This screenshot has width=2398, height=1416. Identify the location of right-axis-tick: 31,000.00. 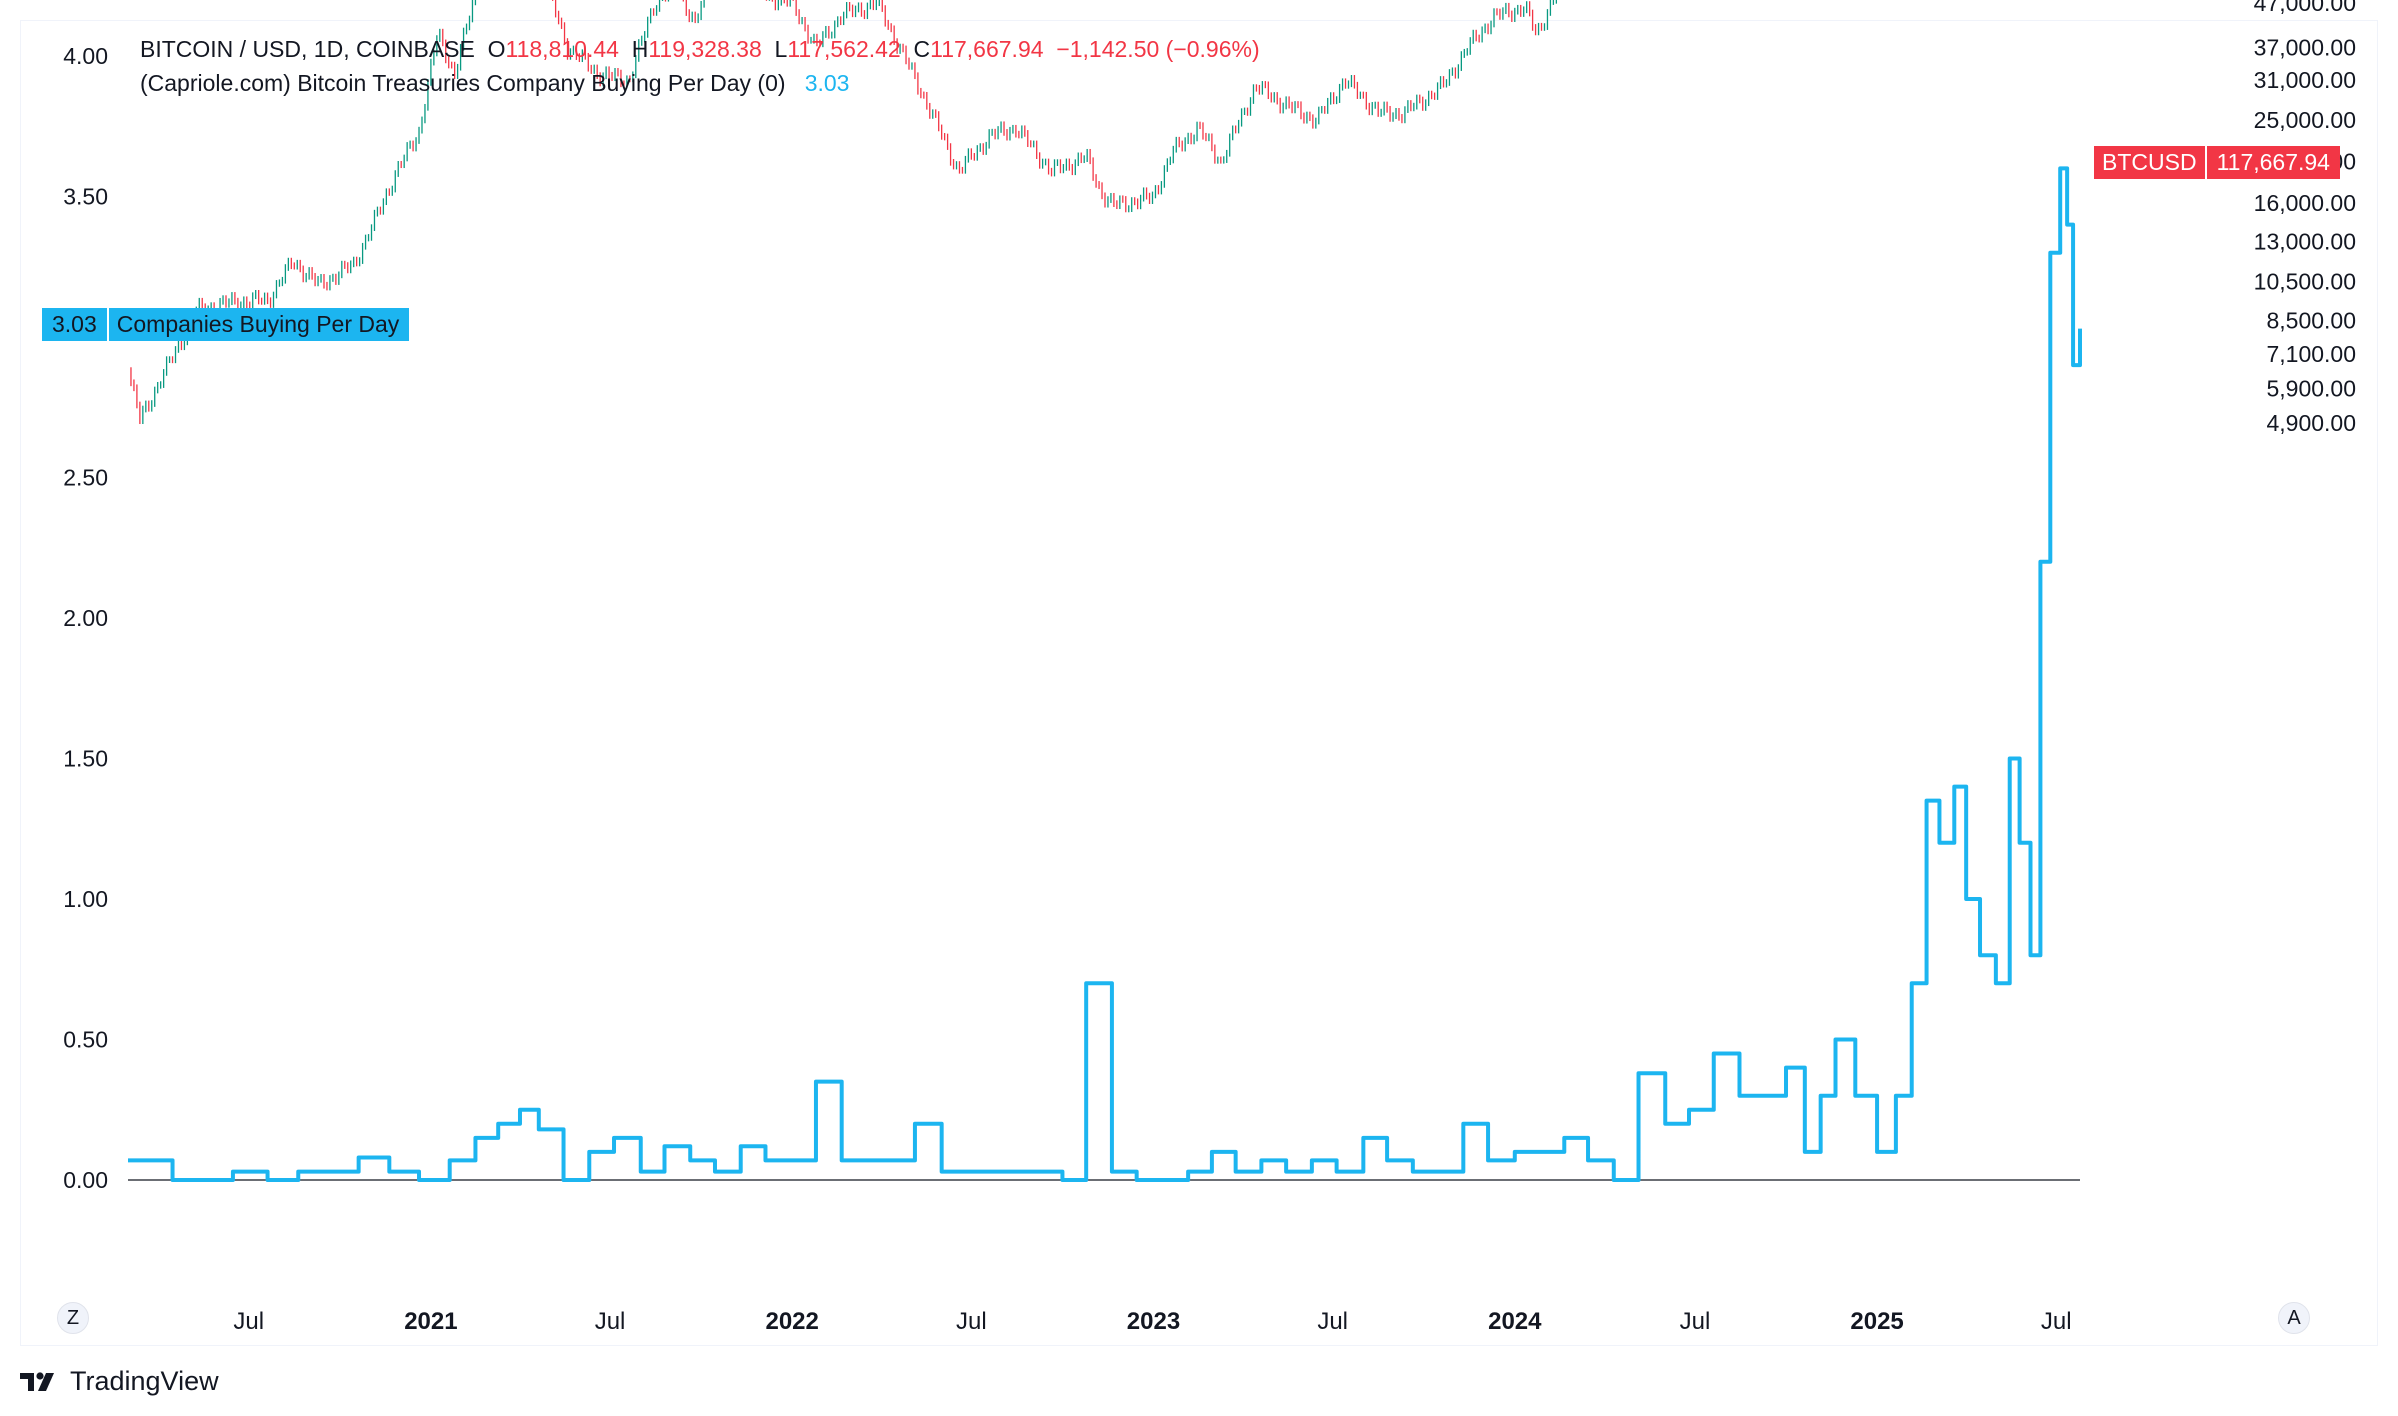
(2305, 80).